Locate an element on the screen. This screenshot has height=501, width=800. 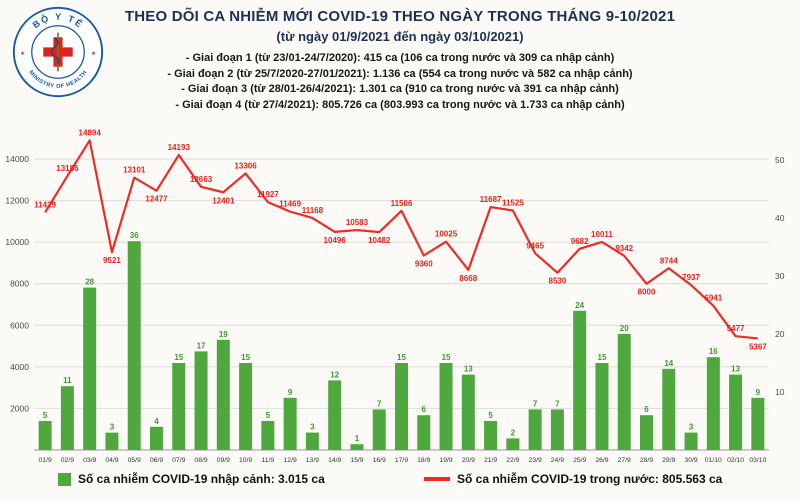
line-value-label: 11429 is located at coordinates (45, 204).